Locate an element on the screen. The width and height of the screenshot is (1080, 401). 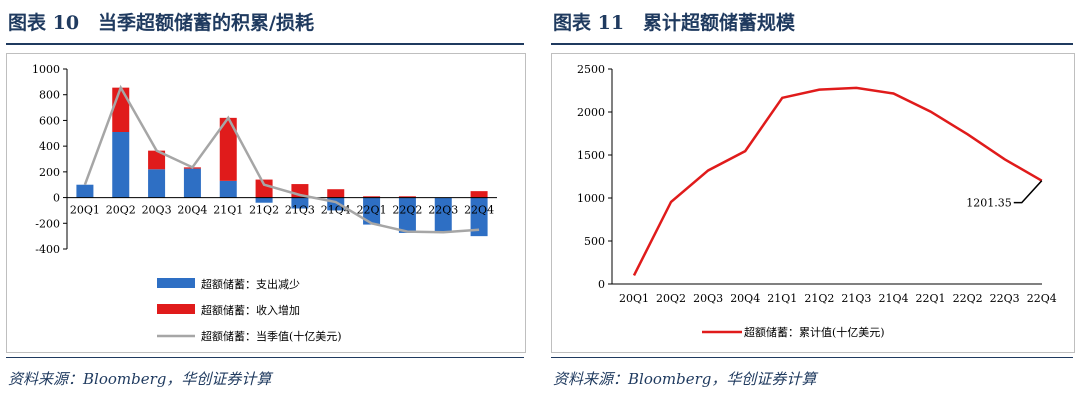
left-chart-title: 图表 10 当季超额储蓄的积累/损耗 is located at coordinates (161, 23).